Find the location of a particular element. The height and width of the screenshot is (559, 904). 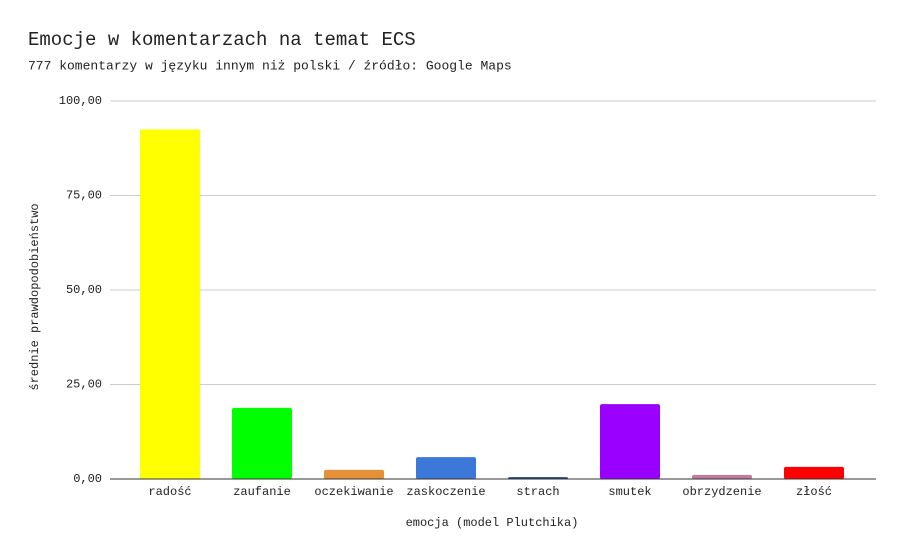

x-axis-label: emocja (model Plutchika) is located at coordinates (492, 523).